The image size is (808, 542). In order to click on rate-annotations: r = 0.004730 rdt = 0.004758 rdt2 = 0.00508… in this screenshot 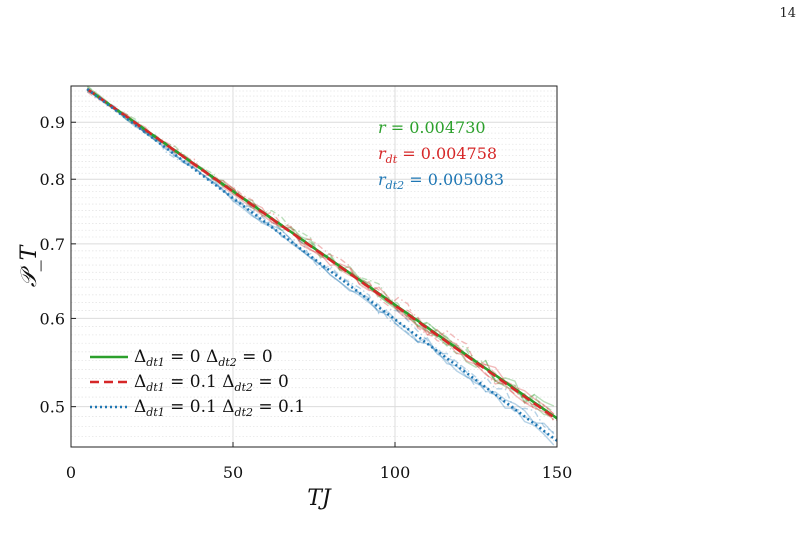, I will do `click(441, 155)`.